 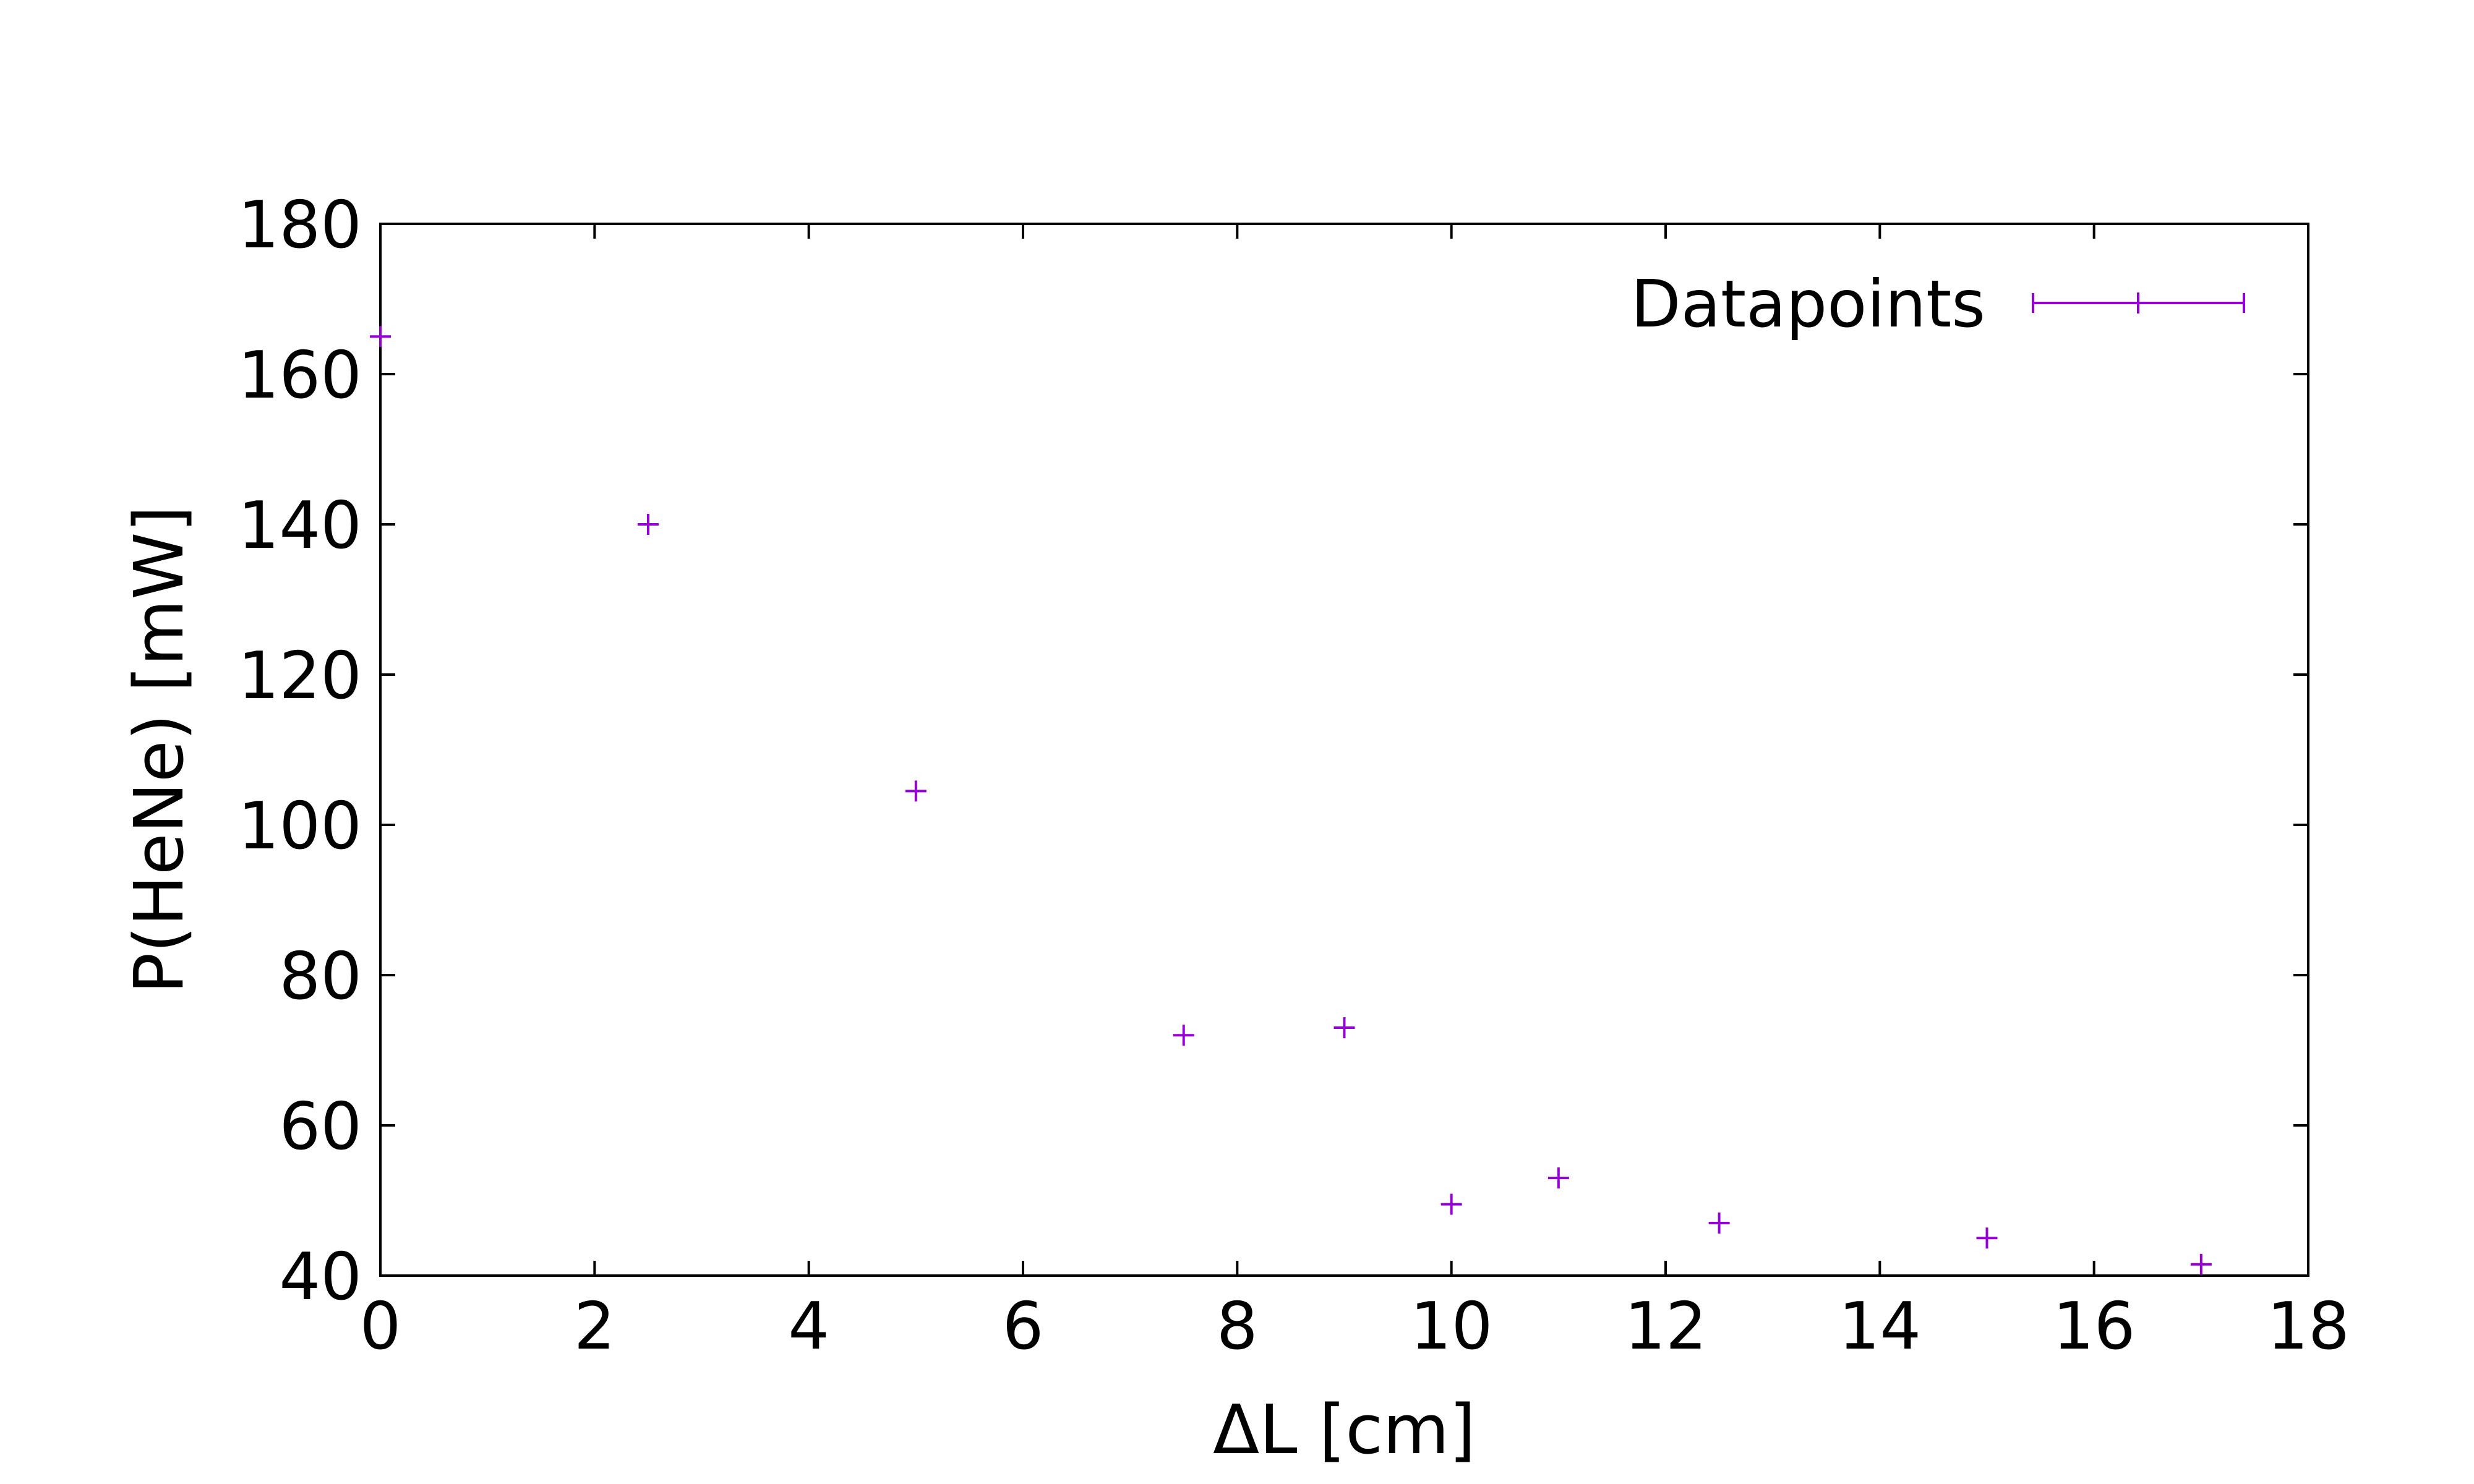 I want to click on x-tick-label: 0, so click(x=380, y=1326).